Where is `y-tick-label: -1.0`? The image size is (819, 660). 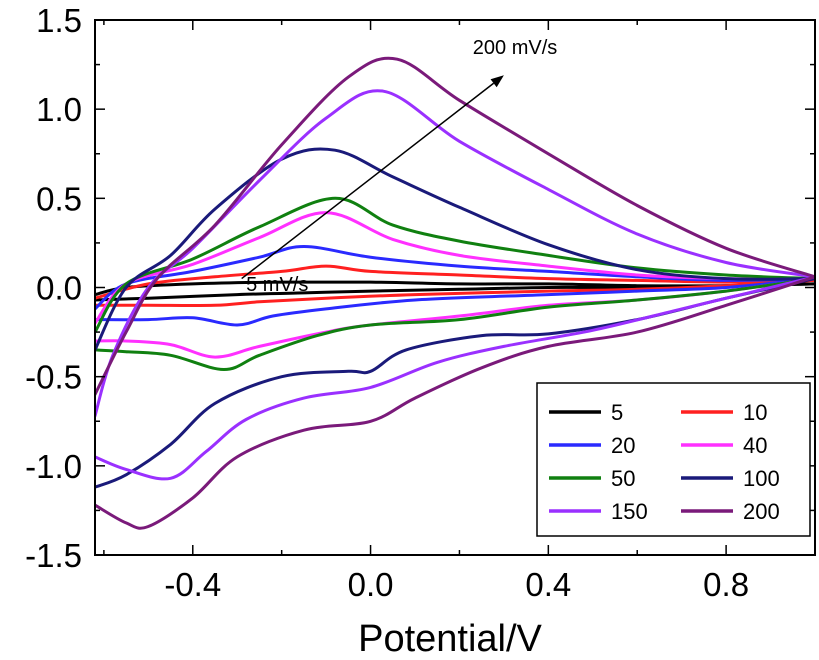
y-tick-label: -1.0 is located at coordinates (53, 466).